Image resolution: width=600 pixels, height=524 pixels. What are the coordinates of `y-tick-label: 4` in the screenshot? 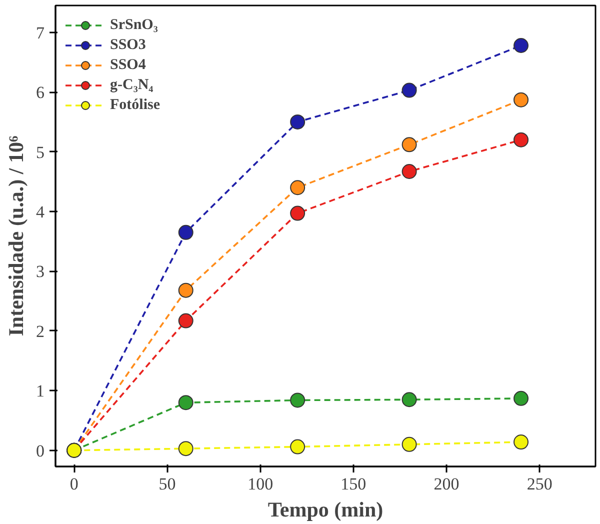 It's located at (40, 212).